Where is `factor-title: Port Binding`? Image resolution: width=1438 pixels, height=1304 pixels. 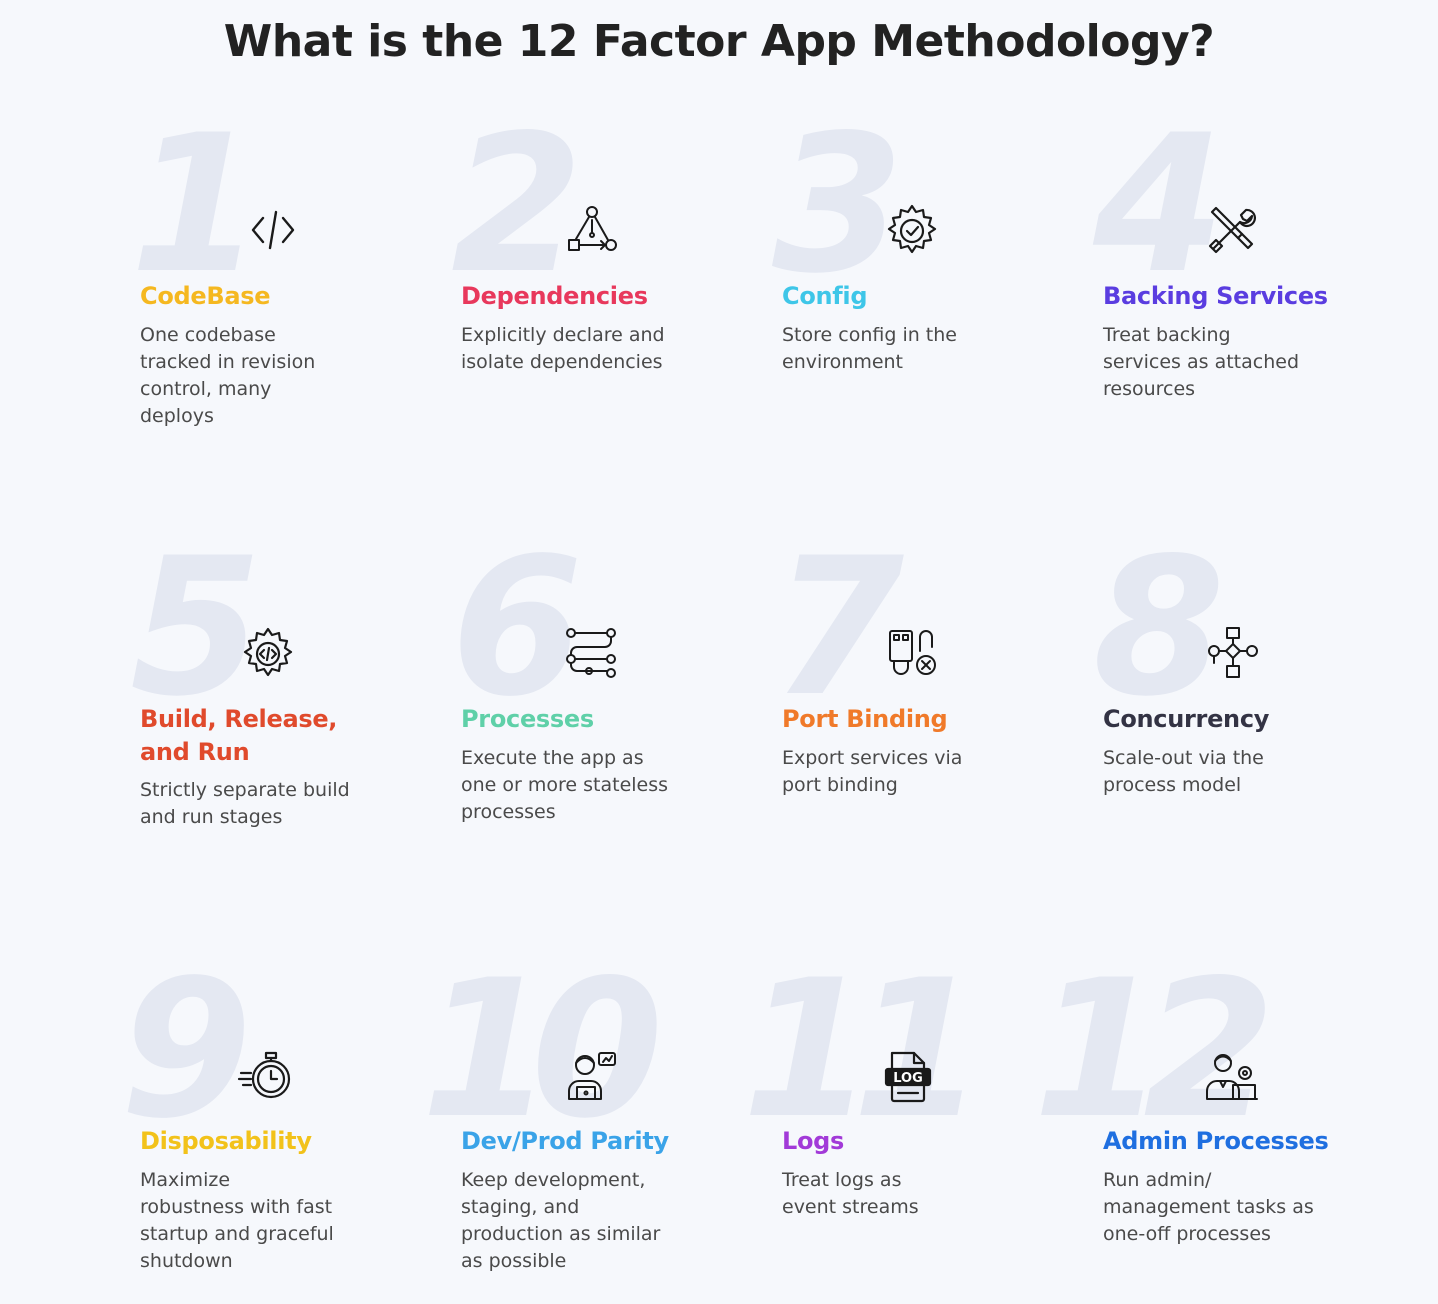
factor-title: Port Binding is located at coordinates (865, 719).